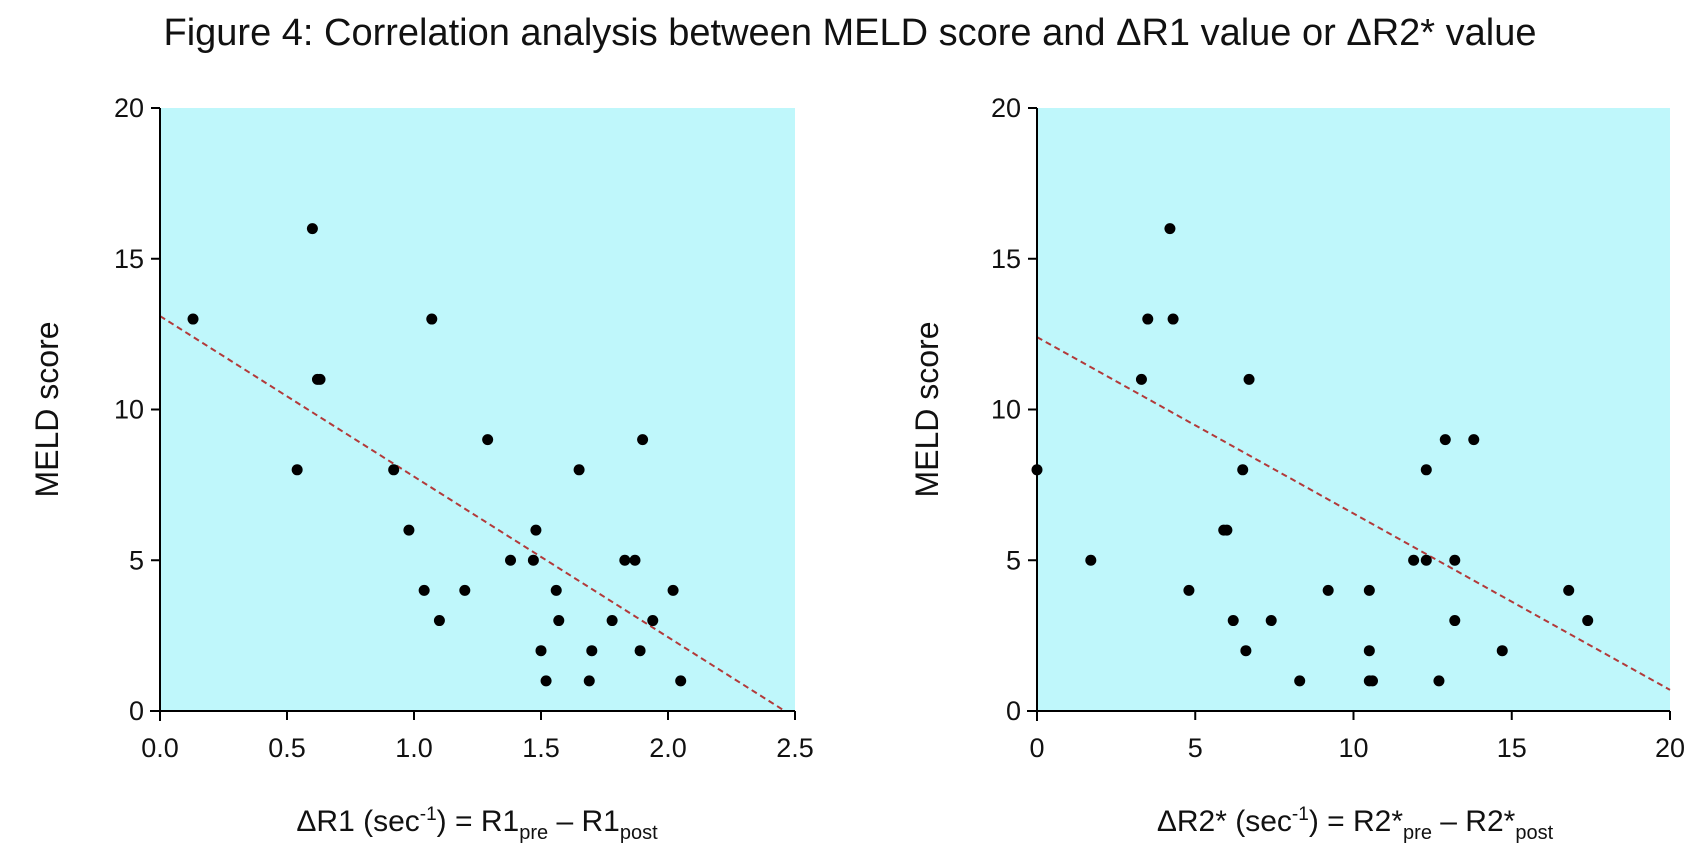 The width and height of the screenshot is (1700, 860). I want to click on x-tick-label: 10, so click(1353, 748).